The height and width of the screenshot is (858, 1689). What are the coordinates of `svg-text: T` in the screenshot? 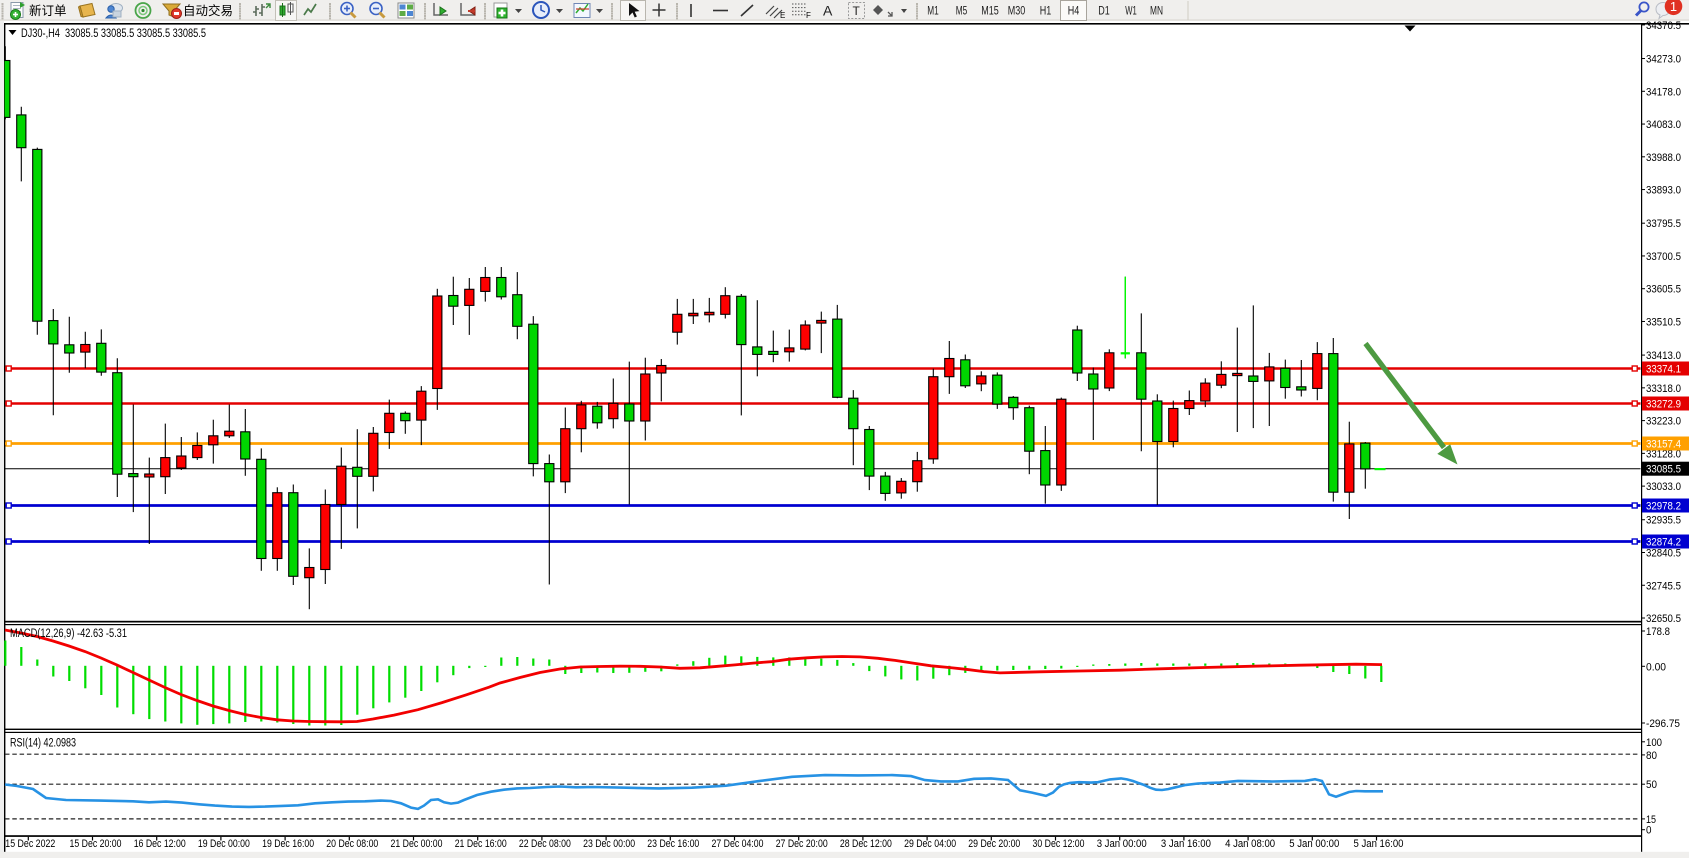 It's located at (857, 11).